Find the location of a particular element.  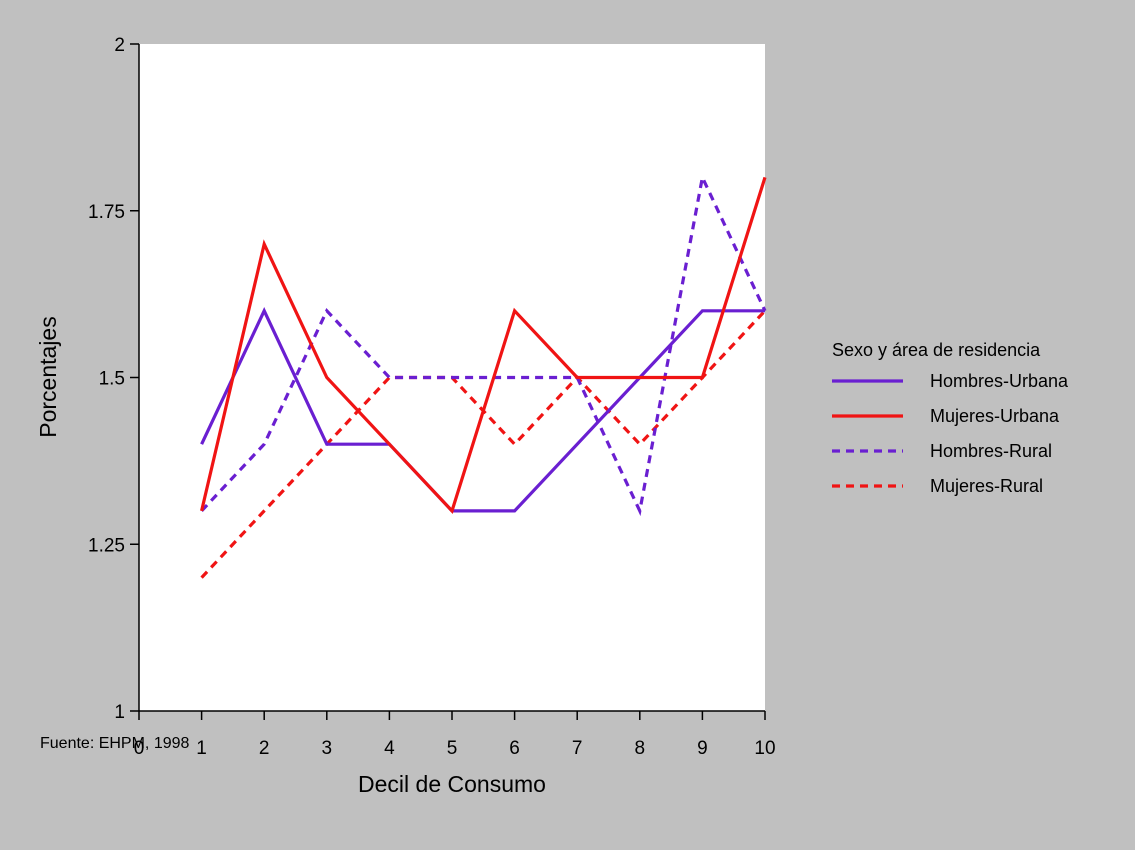

y-tick-label: 1.25 is located at coordinates (106, 545).